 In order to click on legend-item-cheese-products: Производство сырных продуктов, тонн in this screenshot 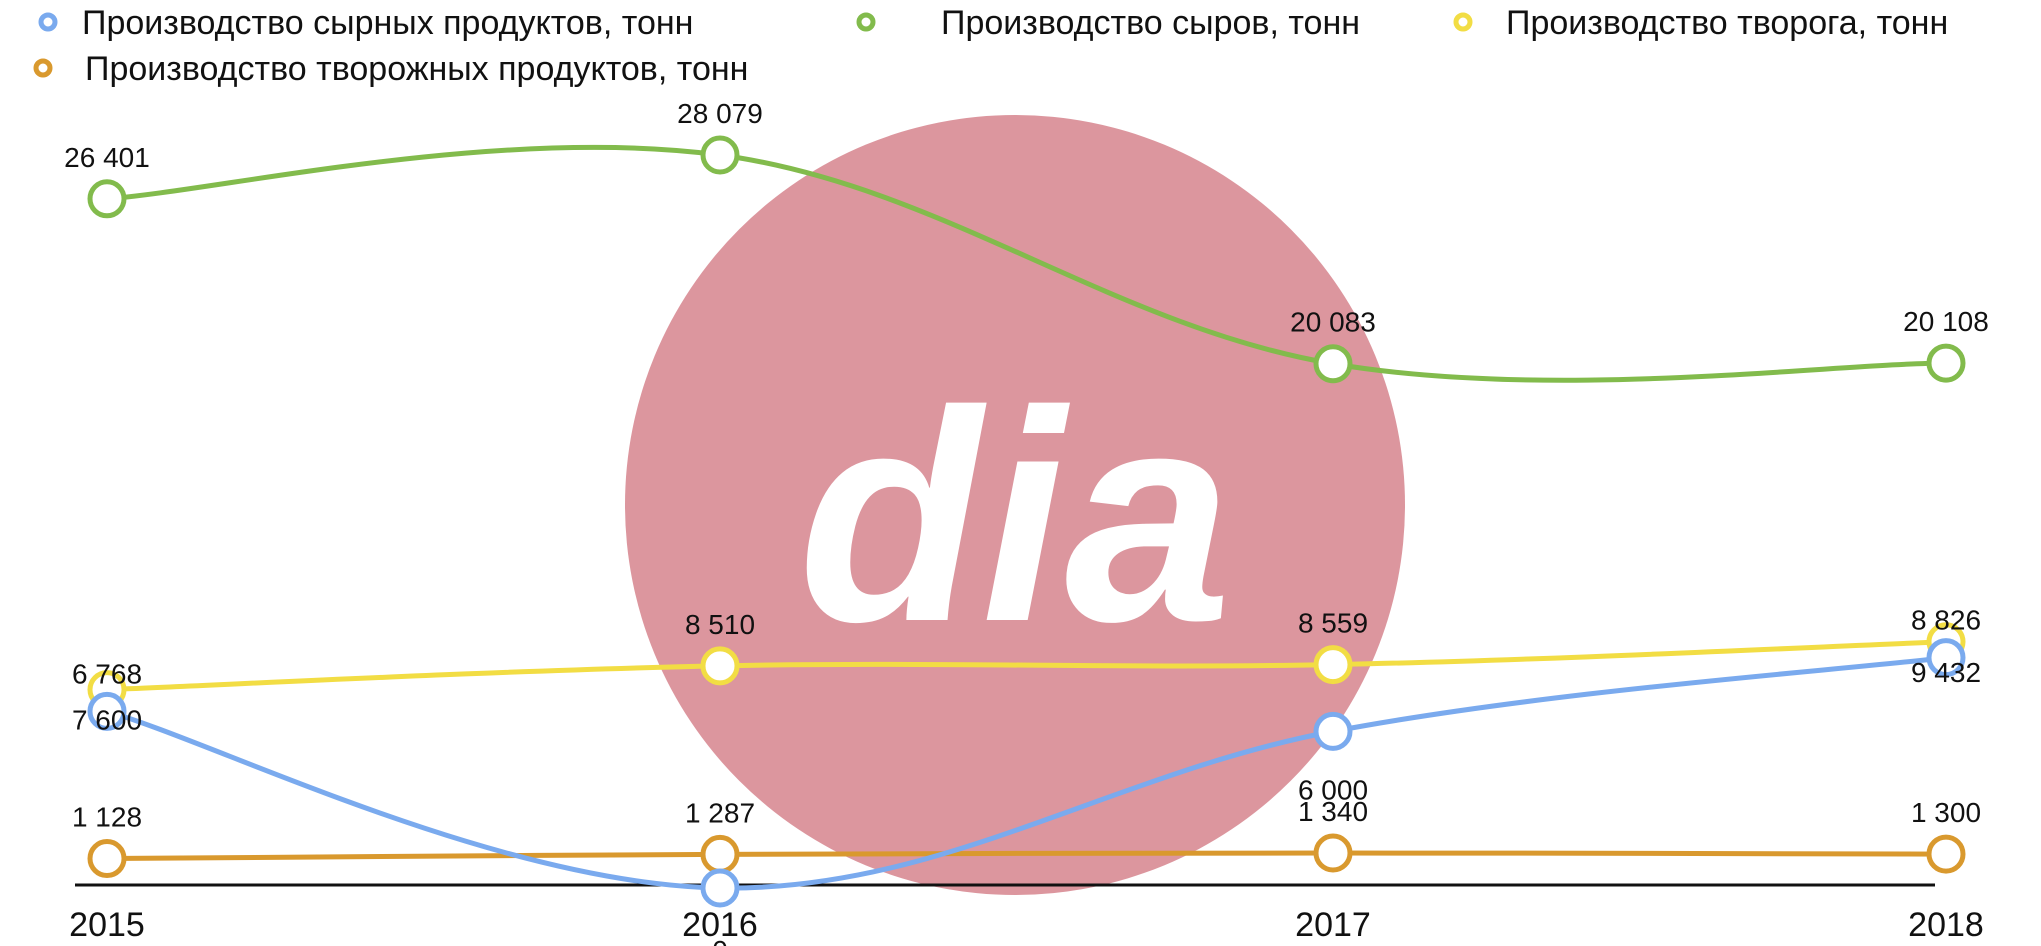, I will do `click(365, 23)`.